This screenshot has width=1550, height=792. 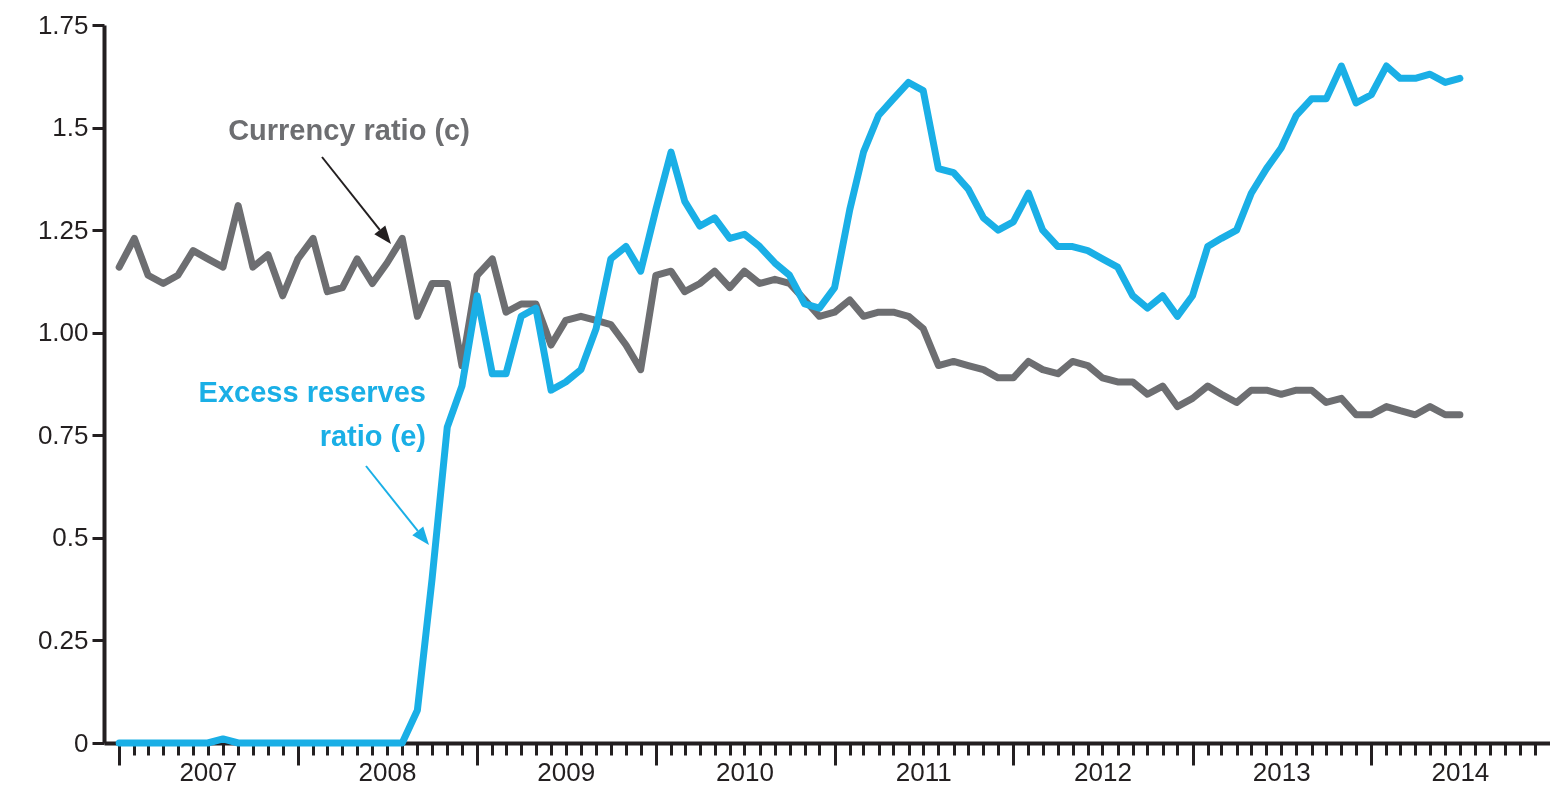 I want to click on y-tick-label: 0.5, so click(x=70, y=537).